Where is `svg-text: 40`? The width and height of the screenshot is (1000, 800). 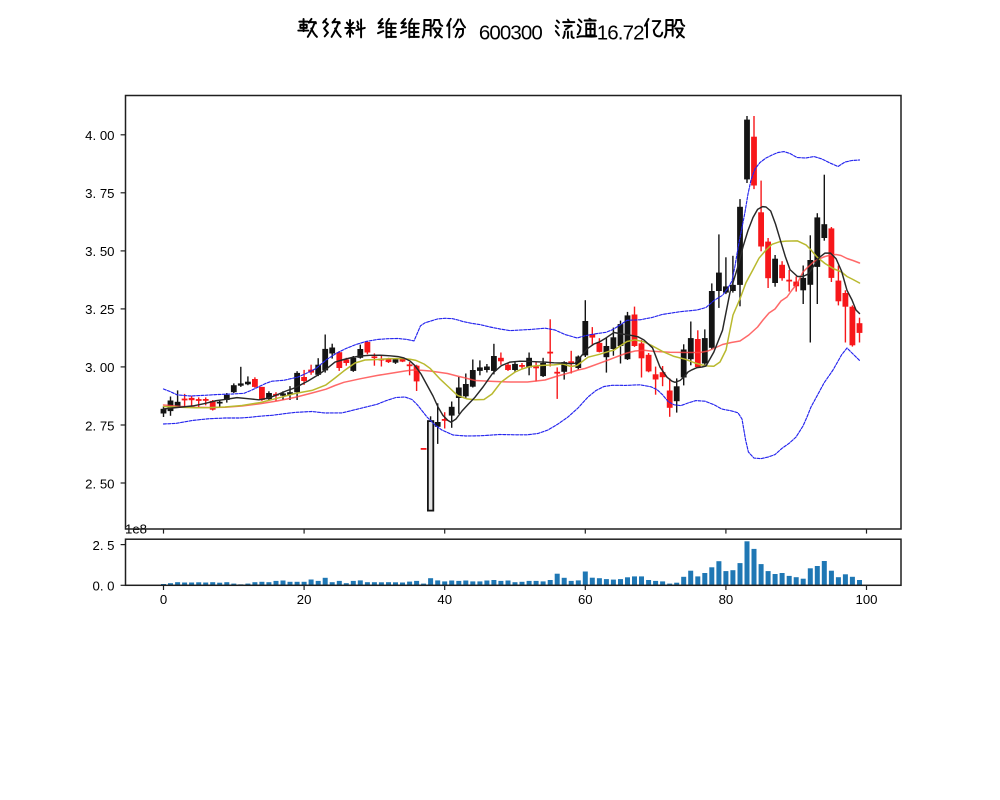
svg-text: 40 is located at coordinates (444, 599).